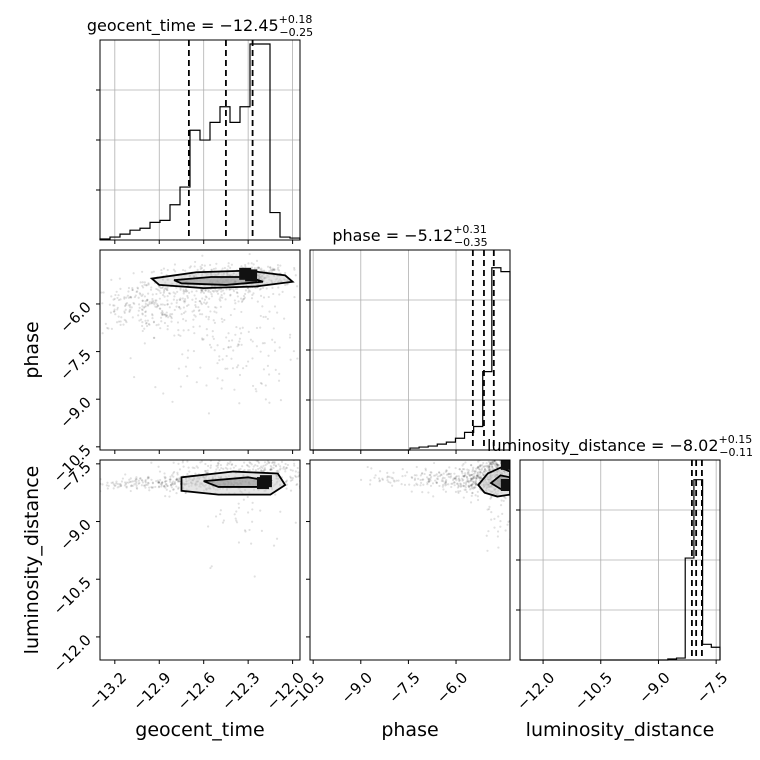  I want to click on title-sup: +0.31, so click(470, 229).